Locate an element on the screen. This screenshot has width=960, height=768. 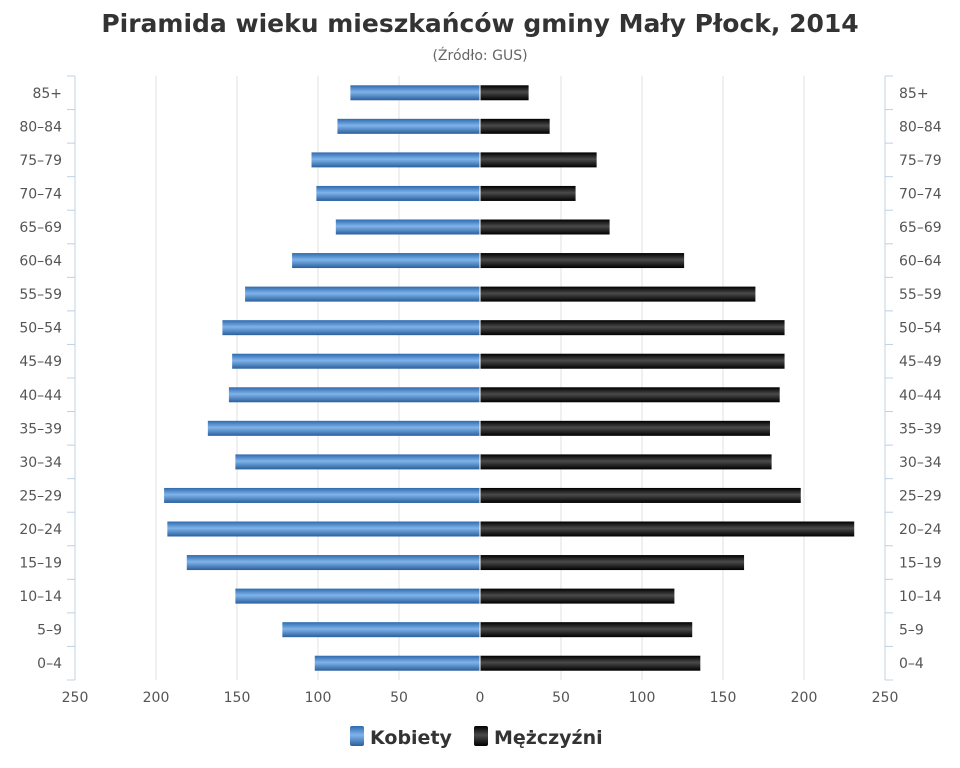
age-label-right: 65–69 is located at coordinates (920, 228).